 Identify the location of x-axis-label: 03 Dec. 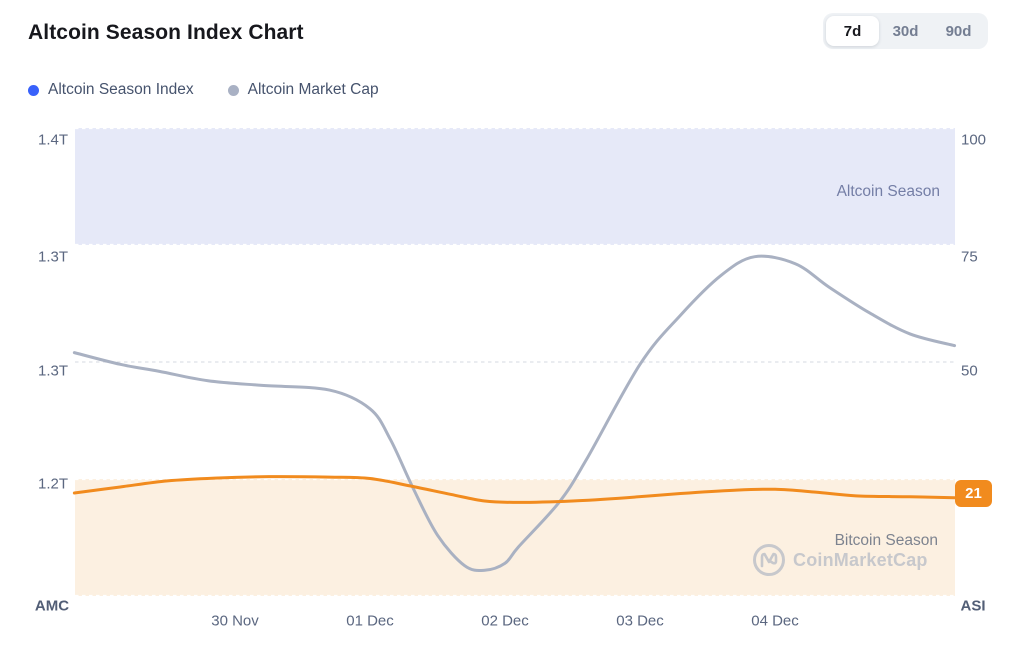
(640, 621).